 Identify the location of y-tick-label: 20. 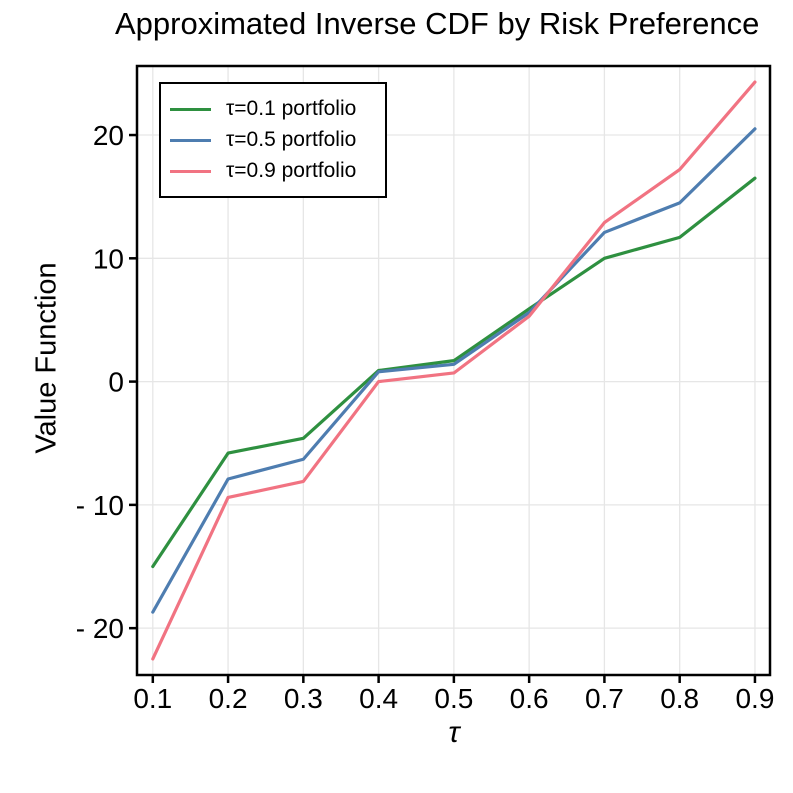
(108, 135).